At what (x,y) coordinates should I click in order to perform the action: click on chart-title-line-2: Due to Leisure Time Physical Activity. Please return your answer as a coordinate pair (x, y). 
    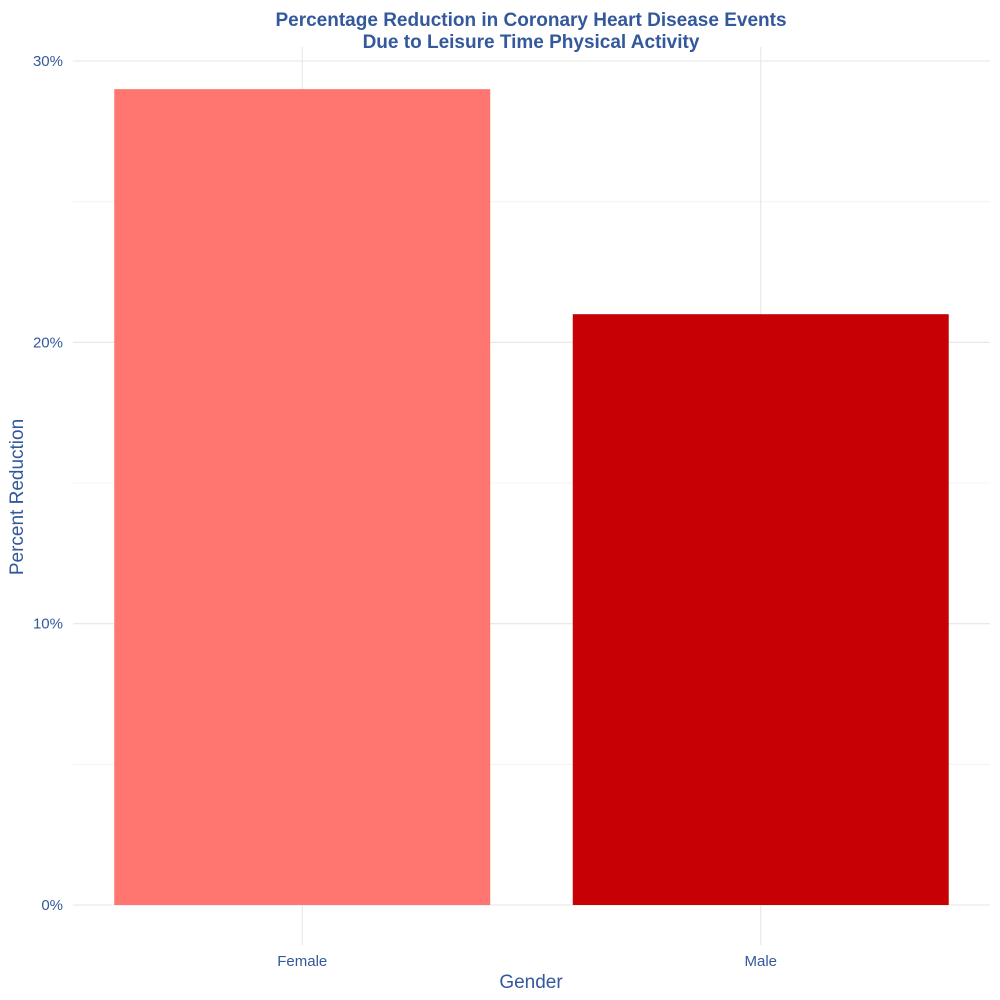
    Looking at the image, I should click on (531, 42).